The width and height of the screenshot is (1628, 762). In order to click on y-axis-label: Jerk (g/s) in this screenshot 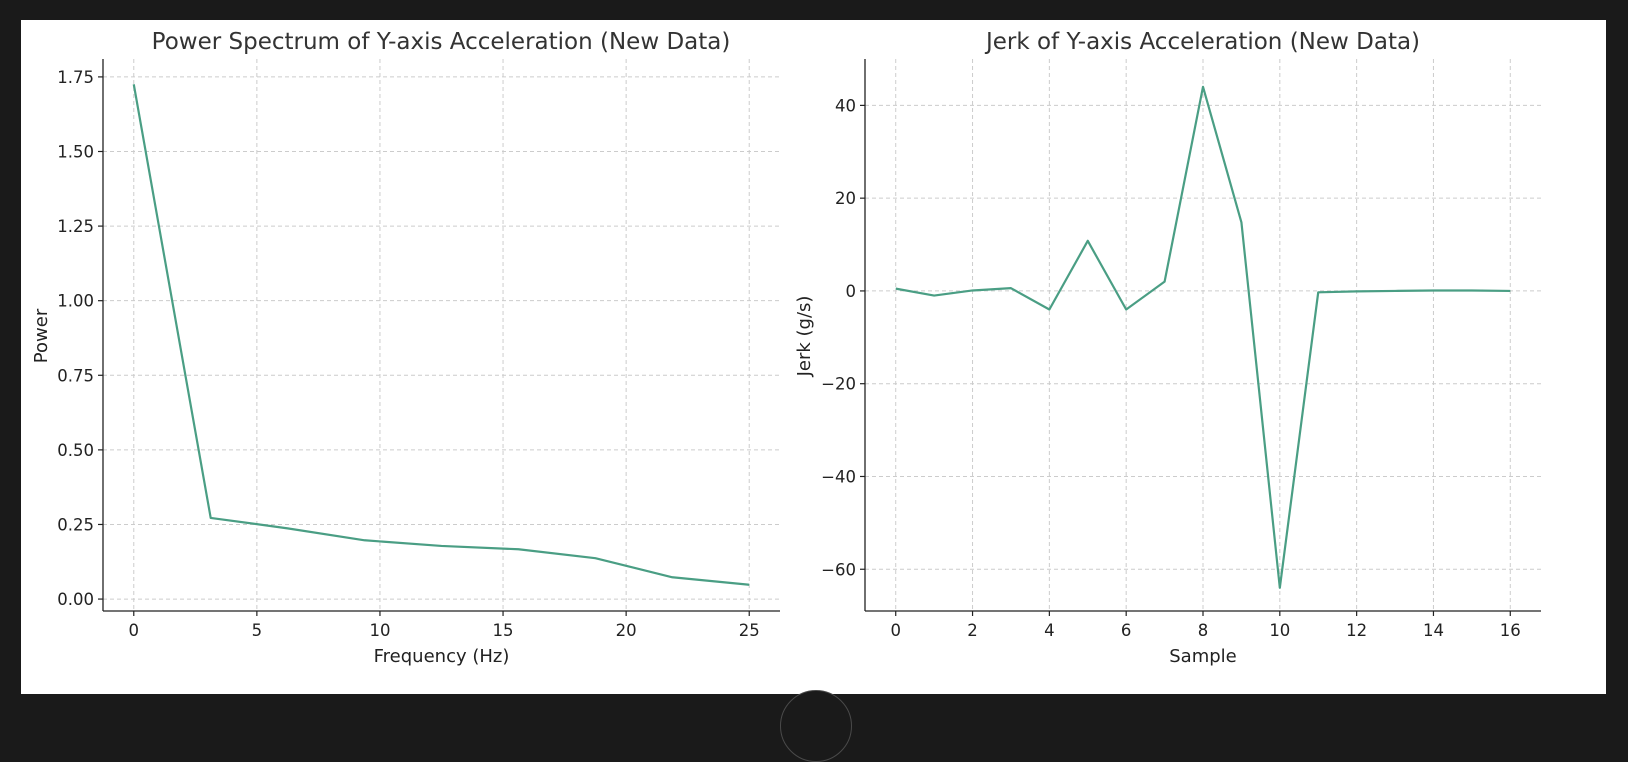, I will do `click(804, 337)`.